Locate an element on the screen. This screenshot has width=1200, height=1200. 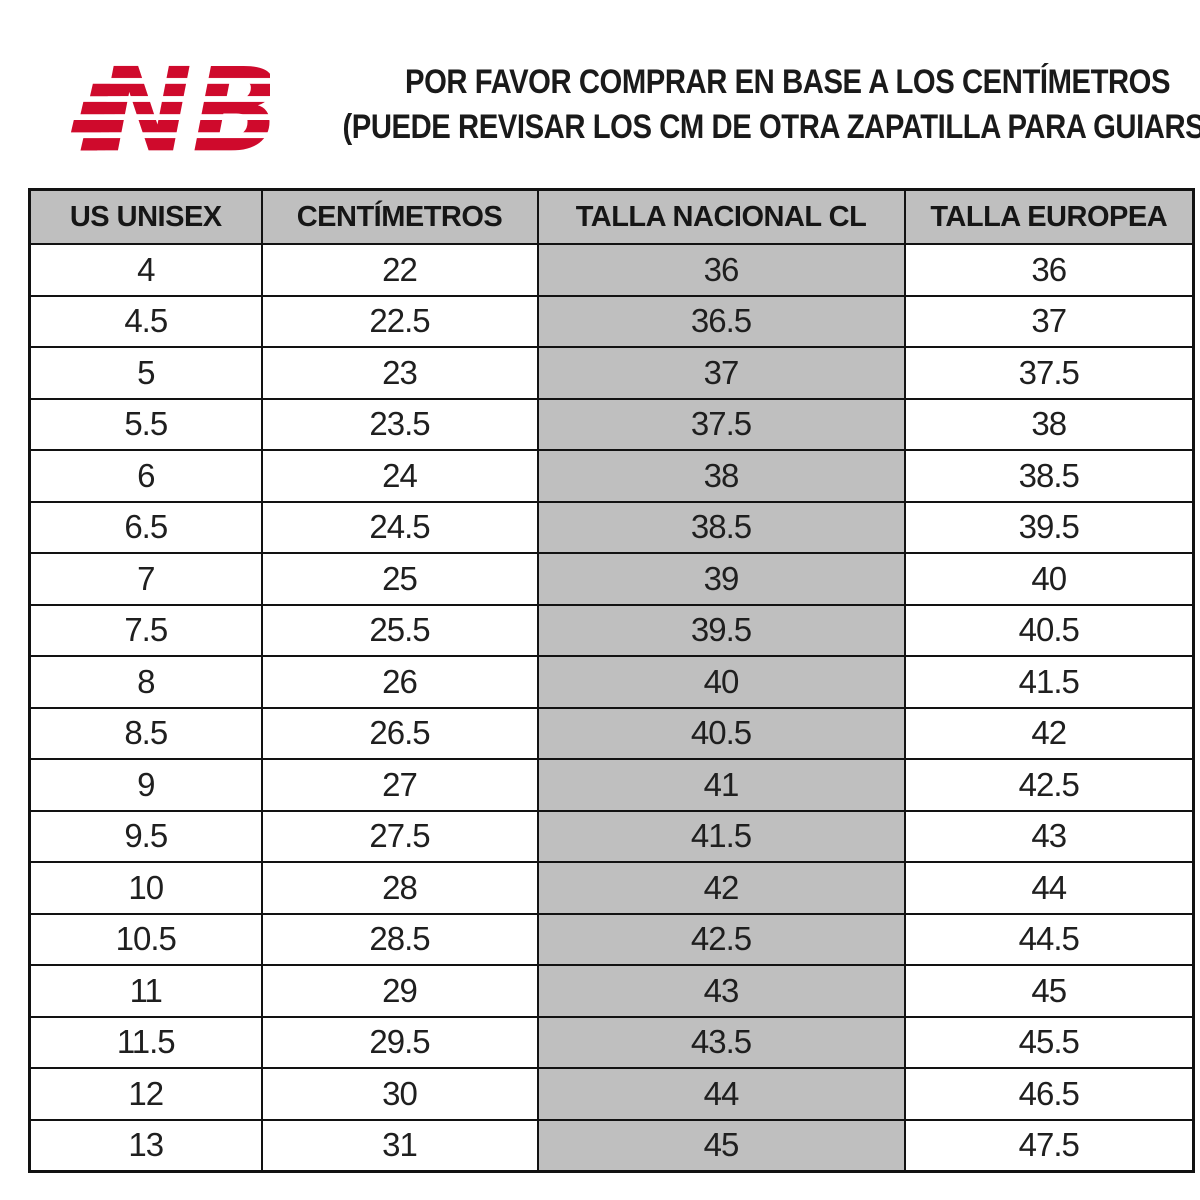
table-cell: 23 is located at coordinates (399, 373).